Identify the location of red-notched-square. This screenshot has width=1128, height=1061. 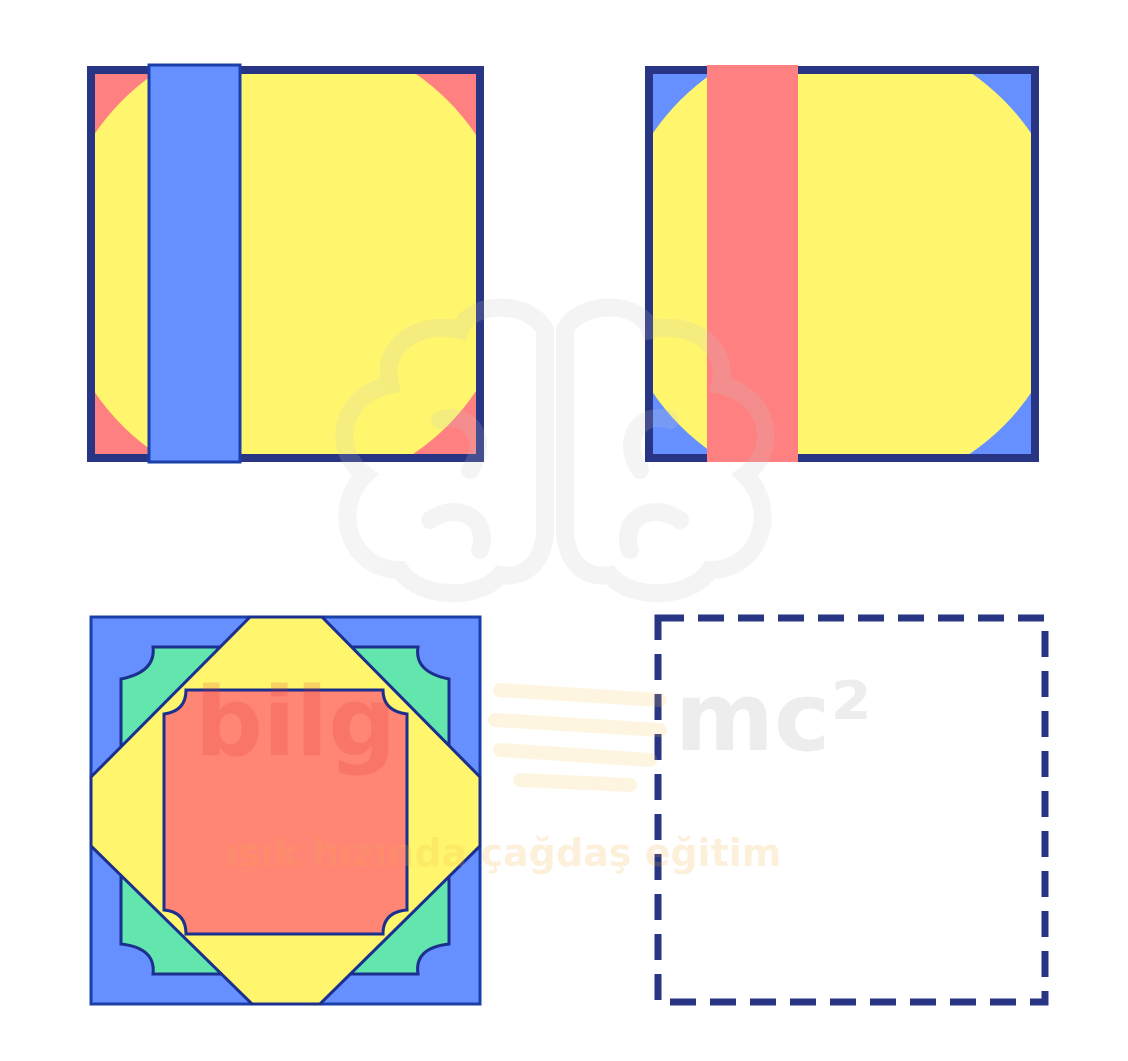
(285, 812).